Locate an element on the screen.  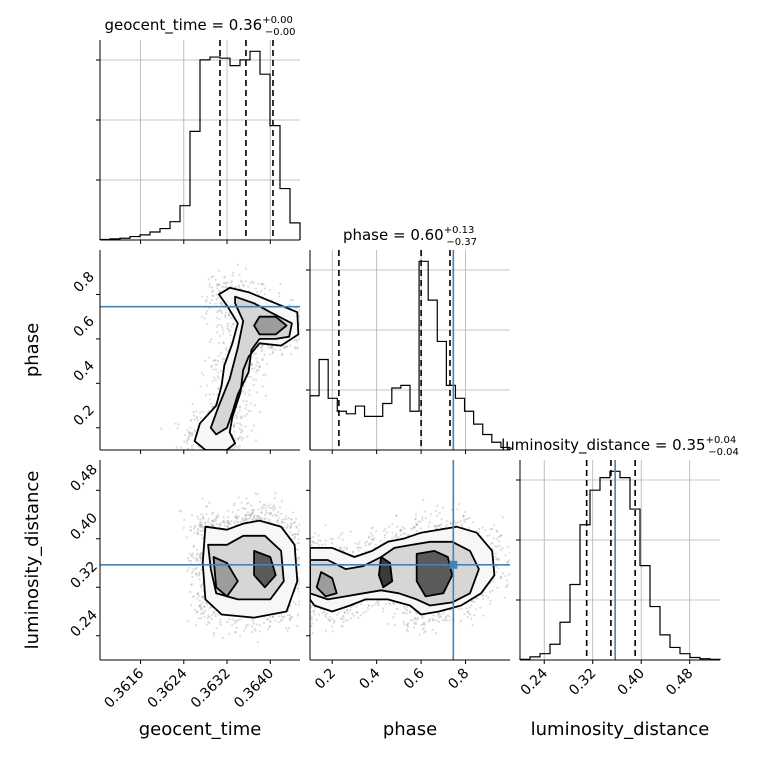
title-main: geocent_time = 0.36 is located at coordinates (184, 25).